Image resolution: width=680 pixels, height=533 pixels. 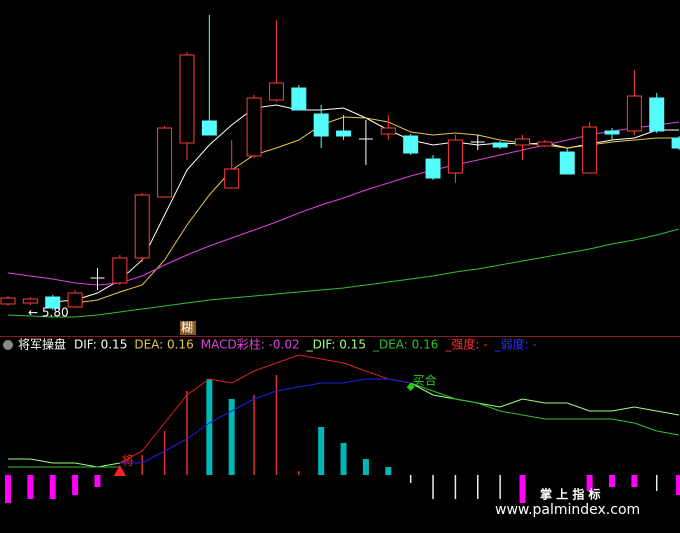 What do you see at coordinates (515, 344) in the screenshot?
I see `legend-entry: _弱度: -` at bounding box center [515, 344].